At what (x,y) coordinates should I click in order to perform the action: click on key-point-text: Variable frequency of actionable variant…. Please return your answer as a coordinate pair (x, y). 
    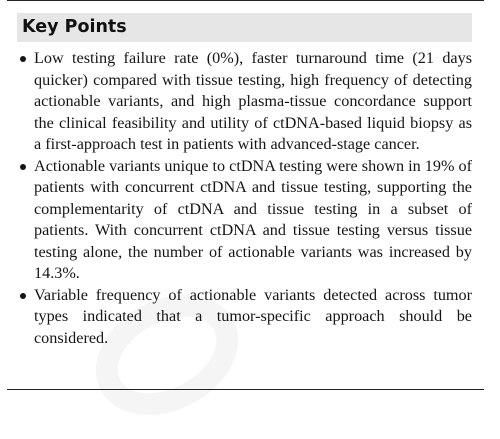
    Looking at the image, I should click on (253, 316).